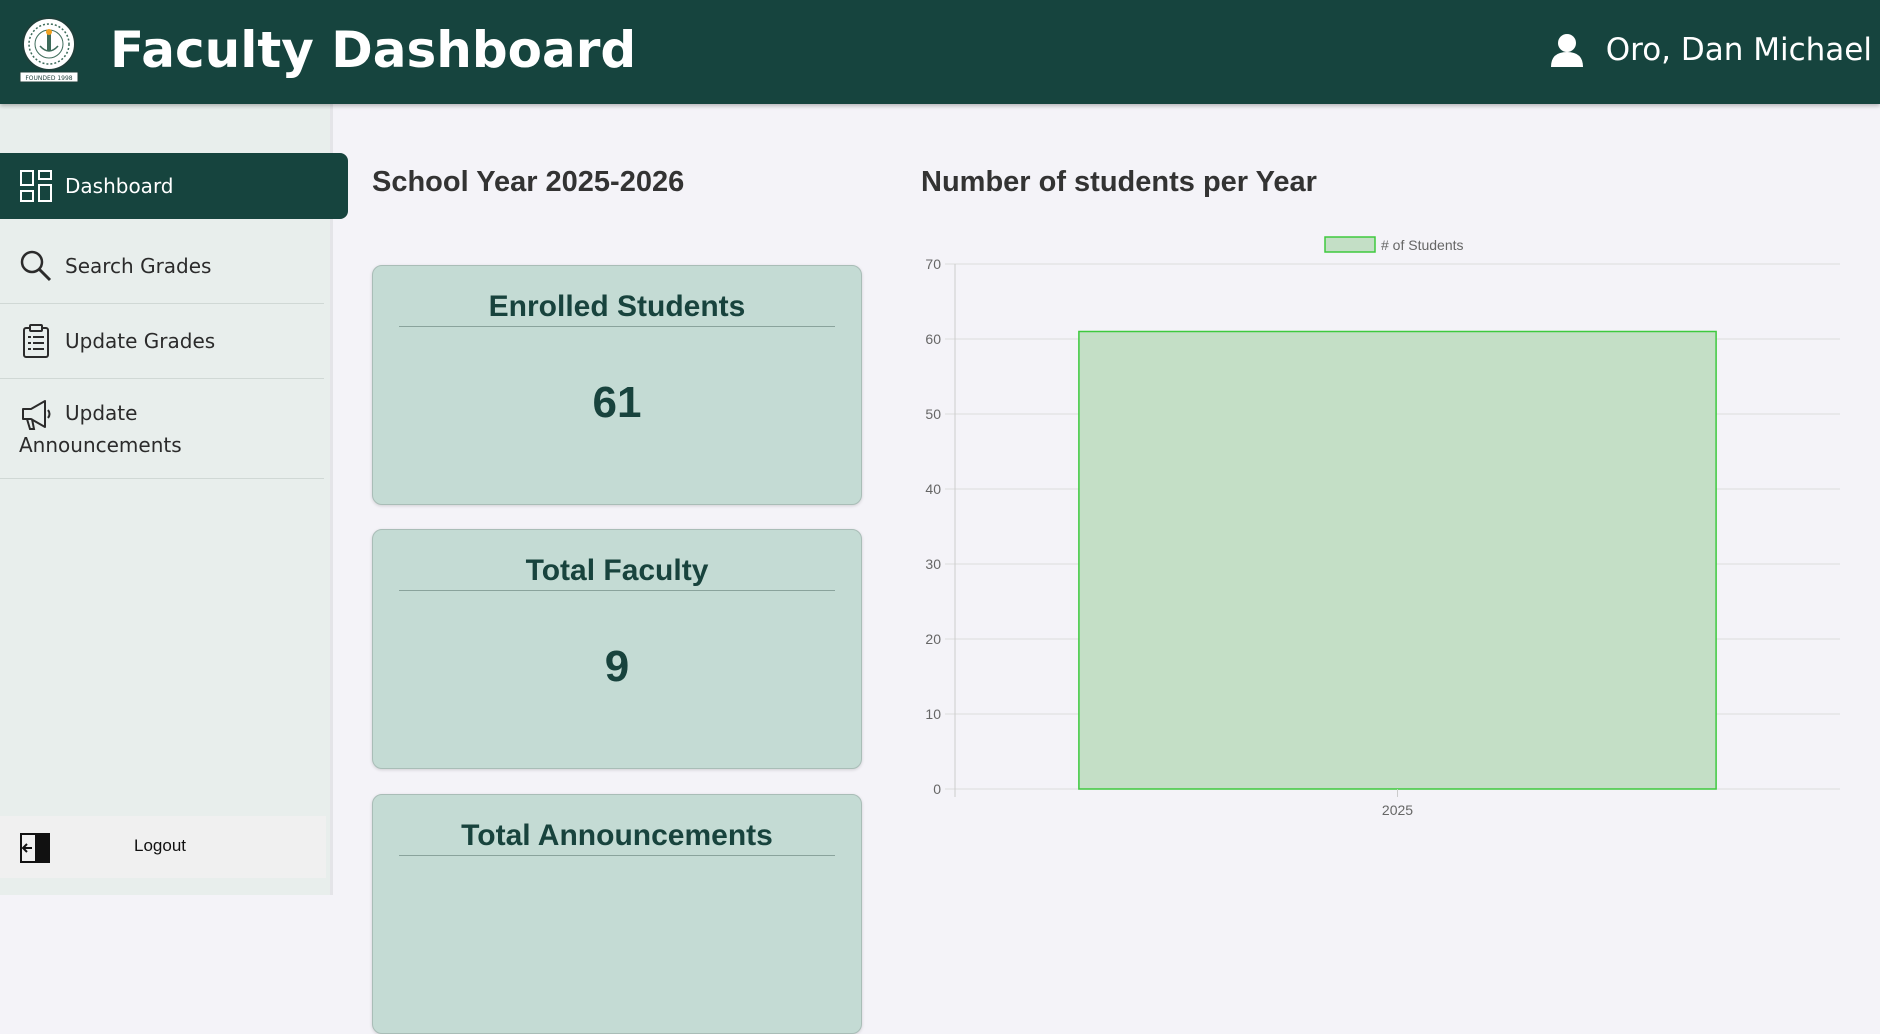  What do you see at coordinates (1350, 244) in the screenshot?
I see `legend-swatch` at bounding box center [1350, 244].